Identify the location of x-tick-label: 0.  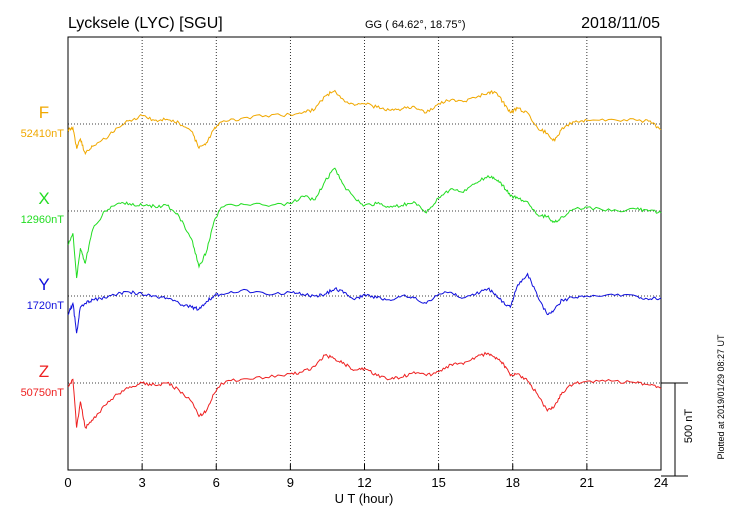
(67, 482).